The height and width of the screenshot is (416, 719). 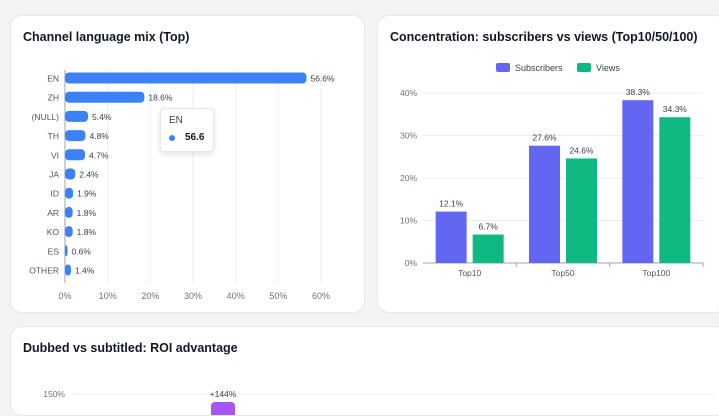 What do you see at coordinates (150, 296) in the screenshot?
I see `x-tick-label: 20%` at bounding box center [150, 296].